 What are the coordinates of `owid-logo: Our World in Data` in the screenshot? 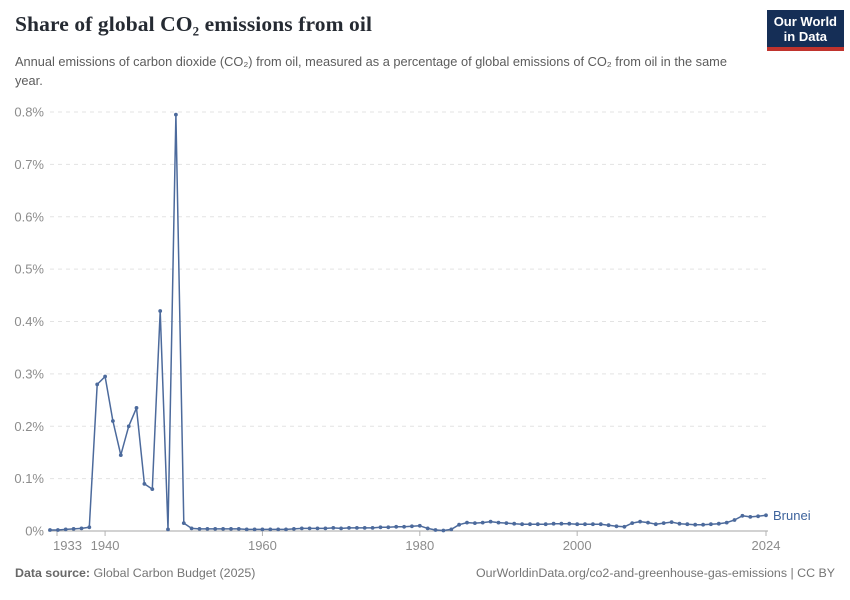 It's located at (805, 30).